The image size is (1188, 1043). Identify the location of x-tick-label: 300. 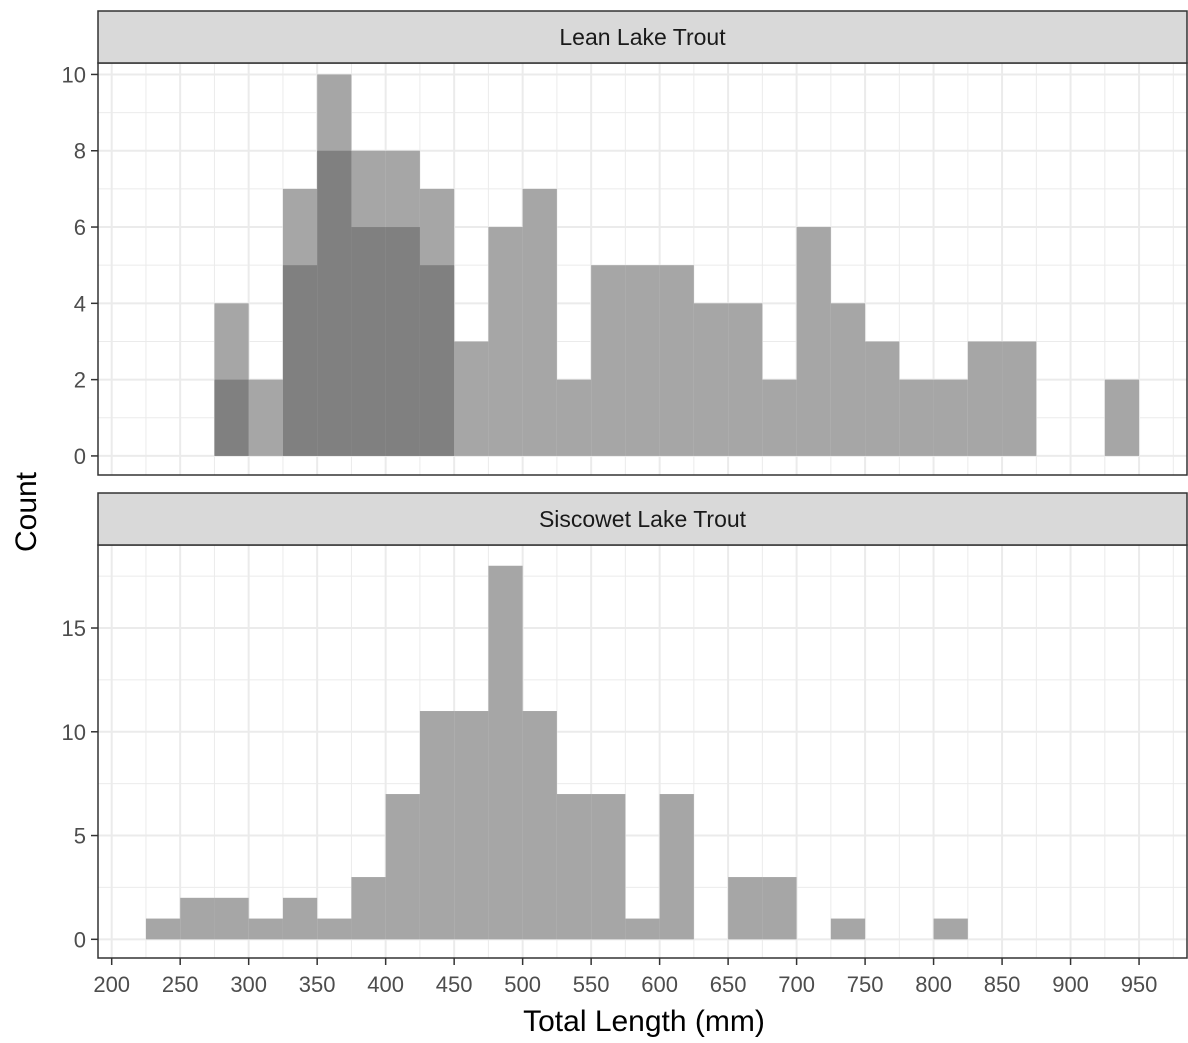
(248, 984).